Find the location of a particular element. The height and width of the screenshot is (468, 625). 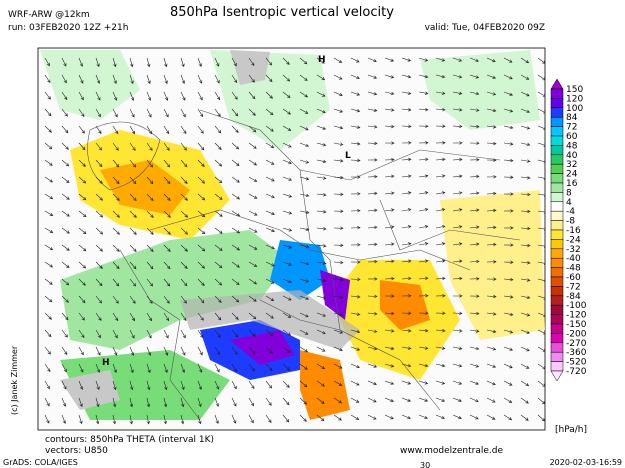

pressure-label: L is located at coordinates (348, 156).